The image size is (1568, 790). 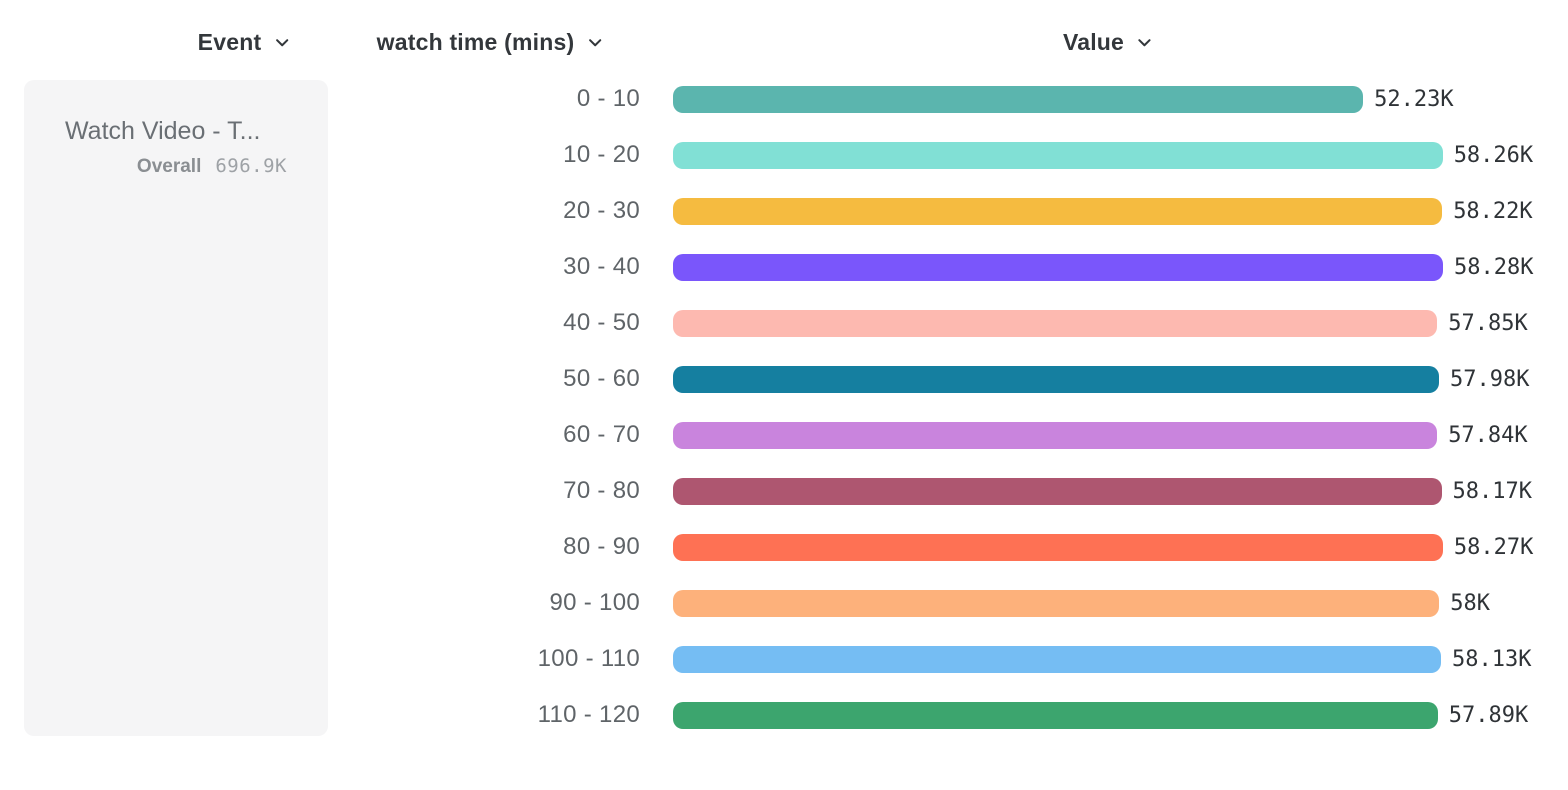 I want to click on chart-row: 110 - 120 57.89K, so click(x=784, y=715).